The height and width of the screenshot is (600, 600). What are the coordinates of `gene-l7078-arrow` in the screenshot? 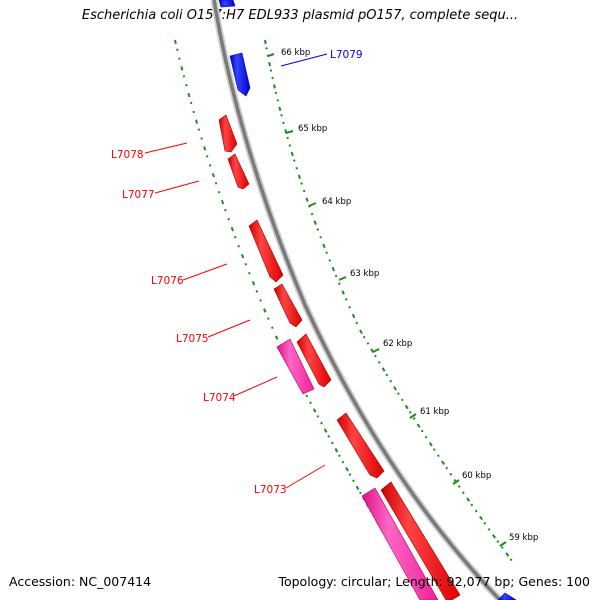 It's located at (228, 133).